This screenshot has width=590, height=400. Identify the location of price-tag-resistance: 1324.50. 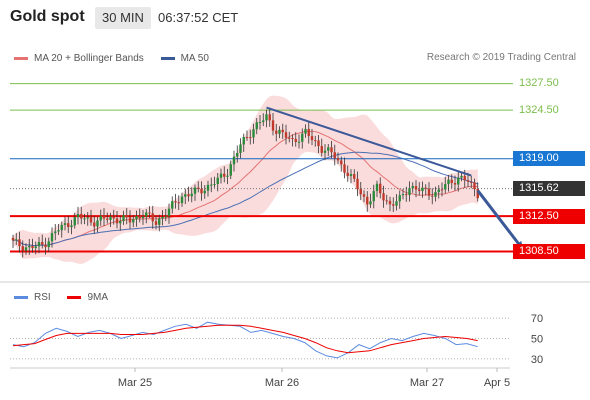
(539, 109).